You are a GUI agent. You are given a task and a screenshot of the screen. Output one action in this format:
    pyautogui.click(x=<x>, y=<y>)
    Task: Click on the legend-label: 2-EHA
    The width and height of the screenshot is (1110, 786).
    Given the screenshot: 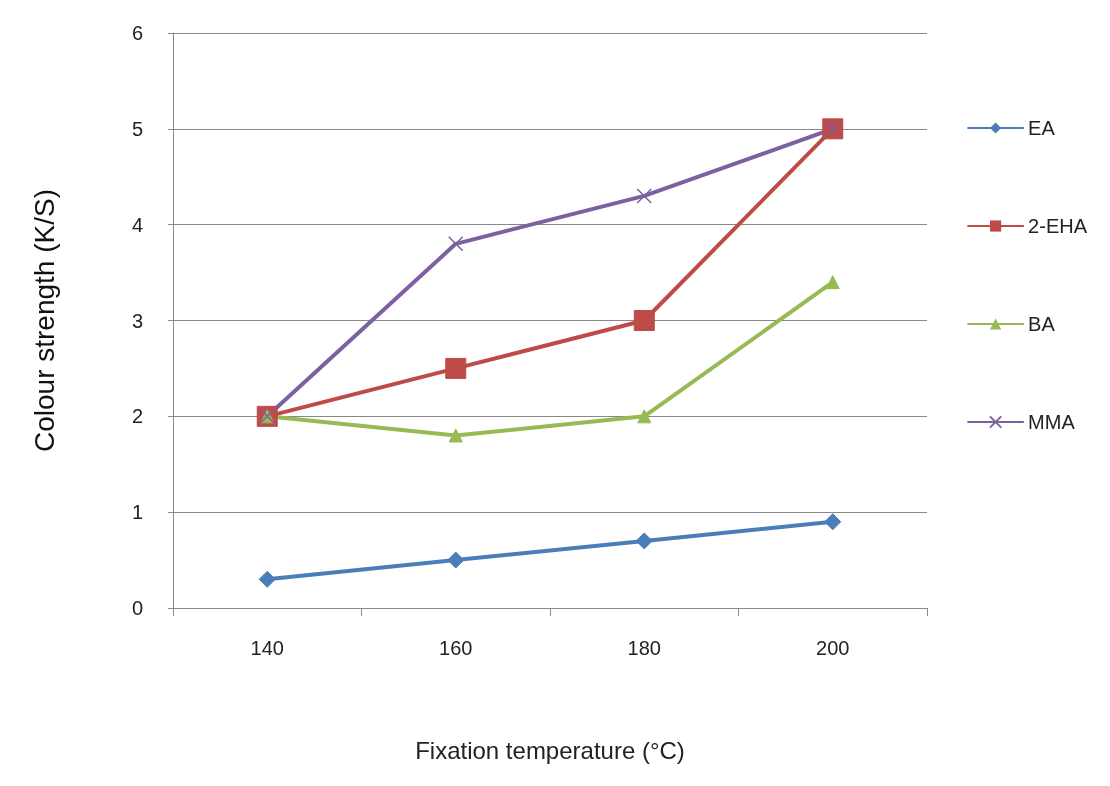 What is the action you would take?
    pyautogui.click(x=1058, y=226)
    